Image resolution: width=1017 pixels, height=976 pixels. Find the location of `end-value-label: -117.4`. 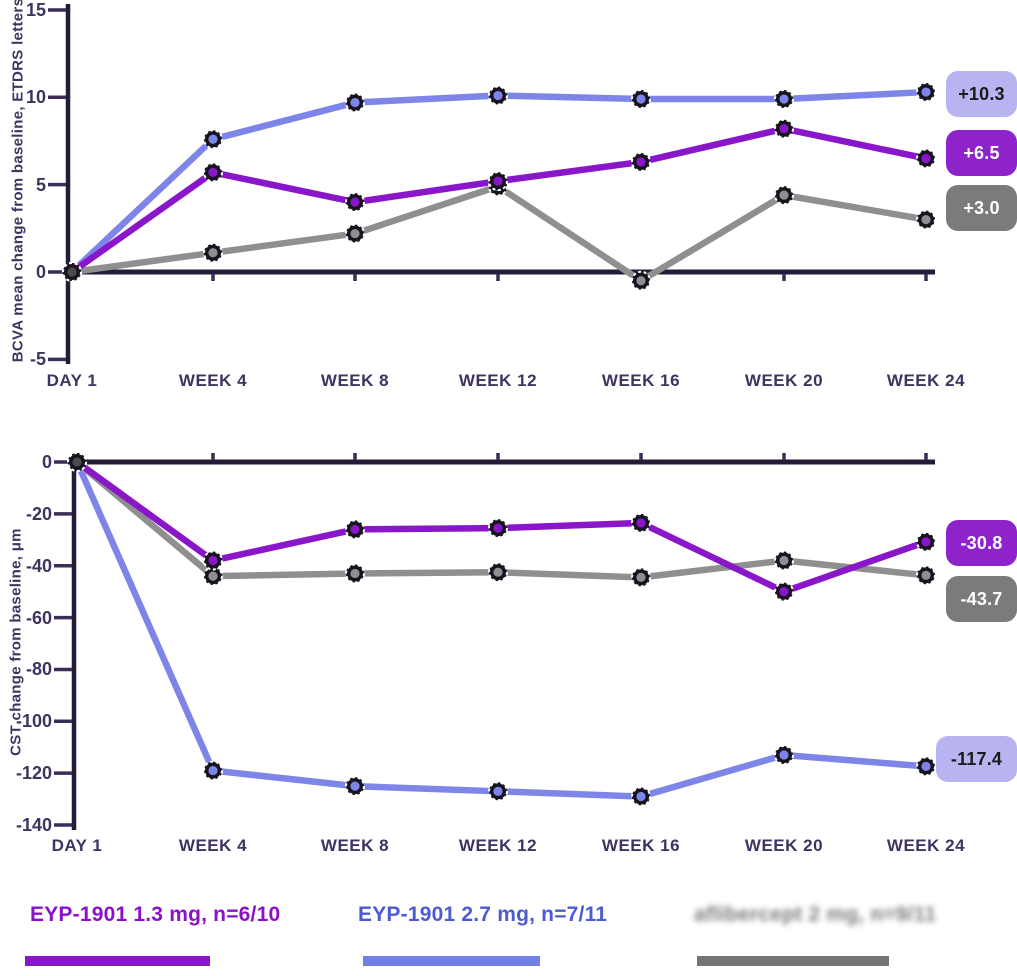

end-value-label: -117.4 is located at coordinates (976, 759).